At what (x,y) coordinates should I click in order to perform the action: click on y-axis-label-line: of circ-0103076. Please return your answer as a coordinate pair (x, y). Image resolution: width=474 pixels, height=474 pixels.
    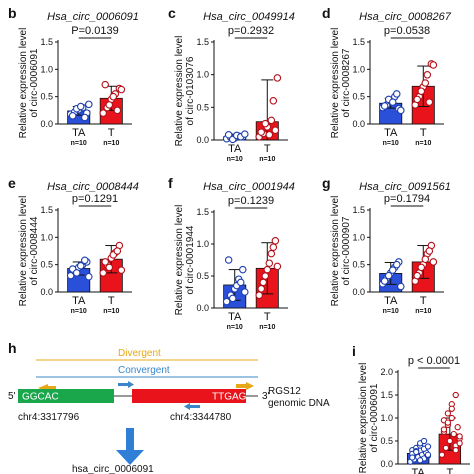
    Looking at the image, I should click on (190, 90).